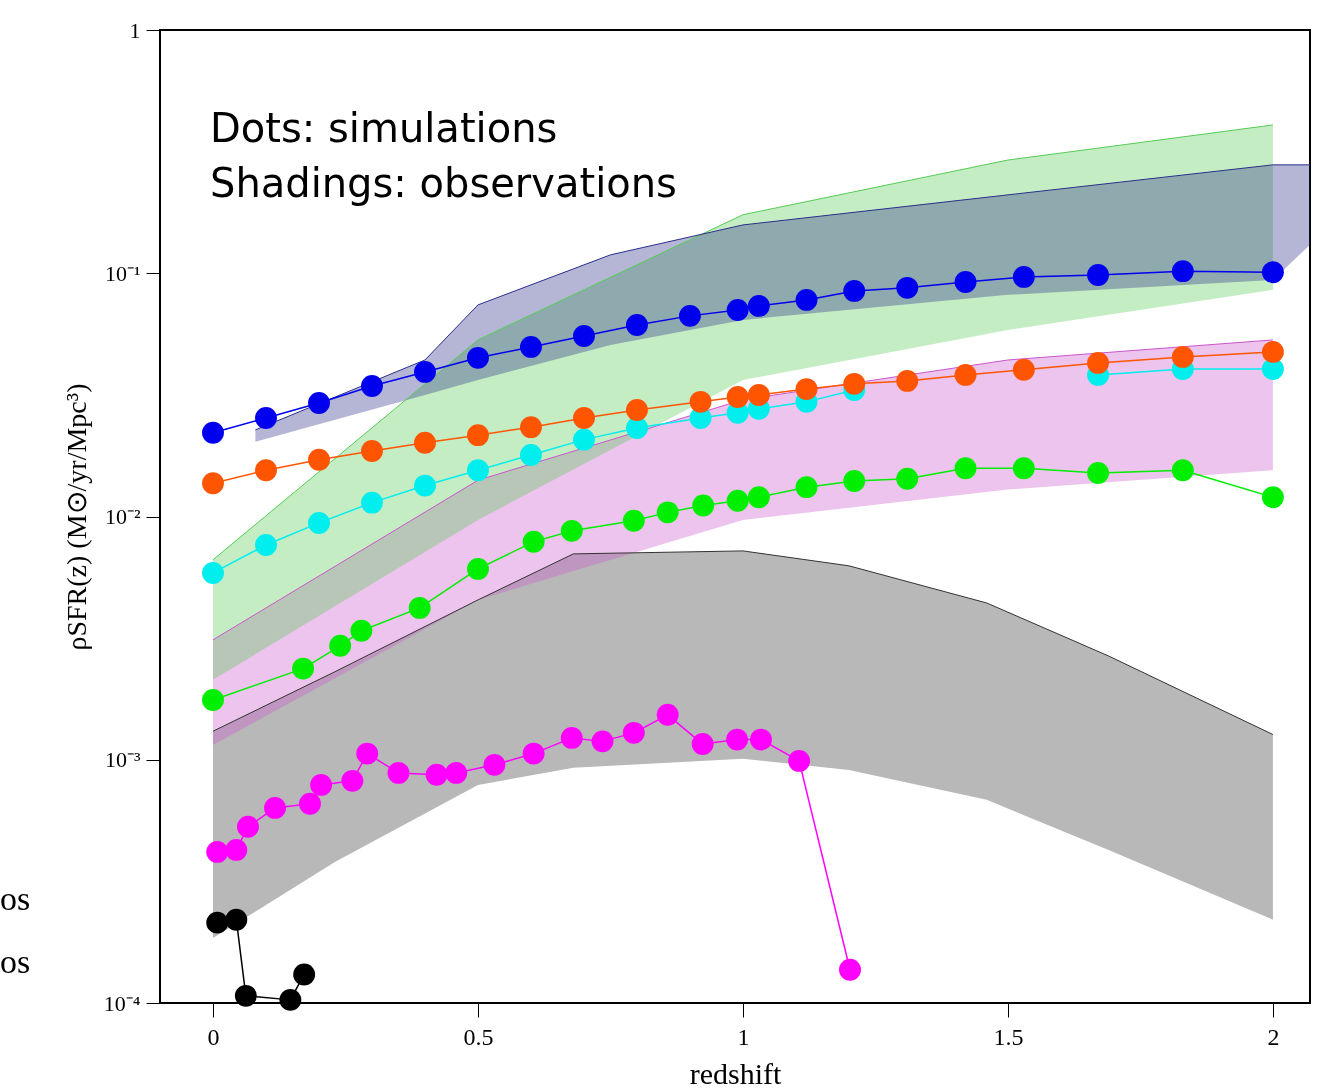 This screenshot has height=1091, width=1342. What do you see at coordinates (743, 642) in the screenshot?
I see `line-series` at bounding box center [743, 642].